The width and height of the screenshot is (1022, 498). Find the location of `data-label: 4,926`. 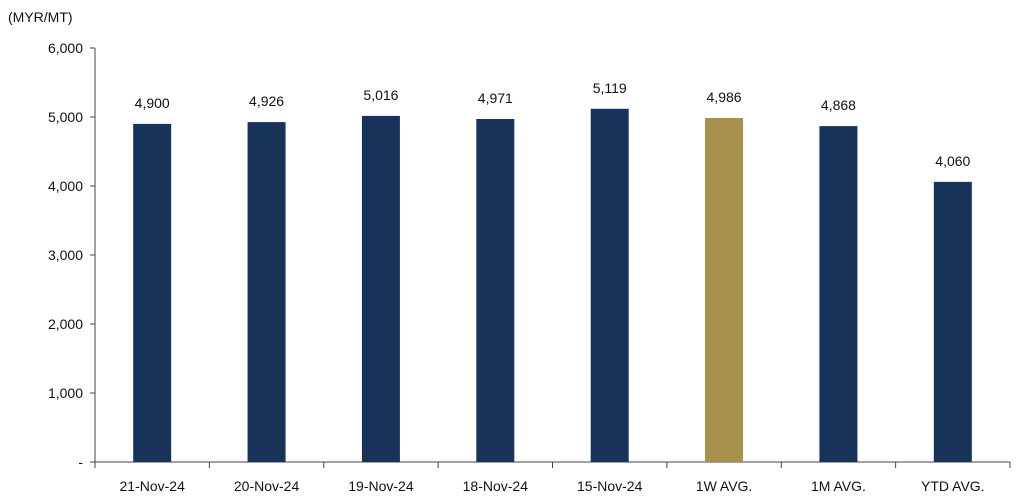

data-label: 4,926 is located at coordinates (266, 101).